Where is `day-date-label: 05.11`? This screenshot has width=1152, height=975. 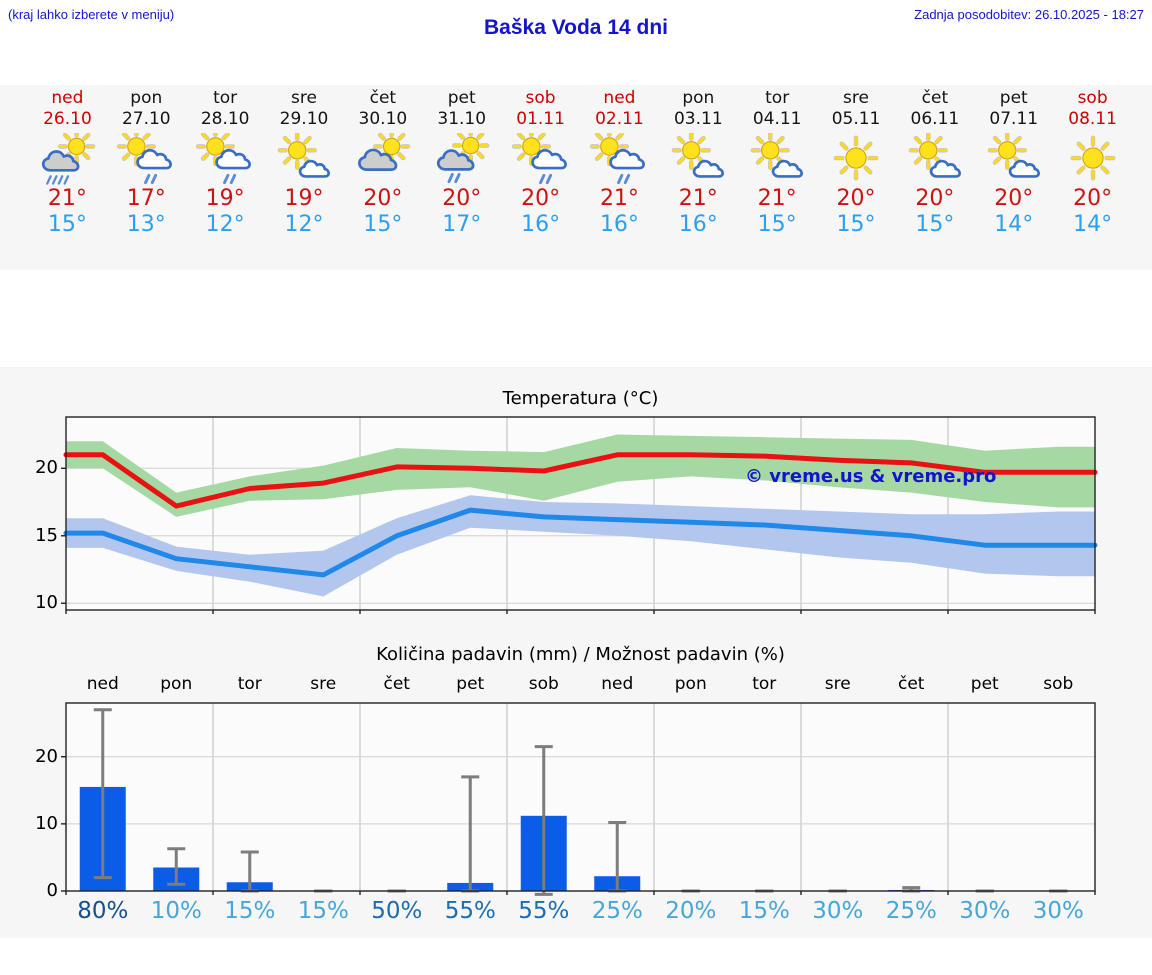
day-date-label: 05.11 is located at coordinates (856, 119).